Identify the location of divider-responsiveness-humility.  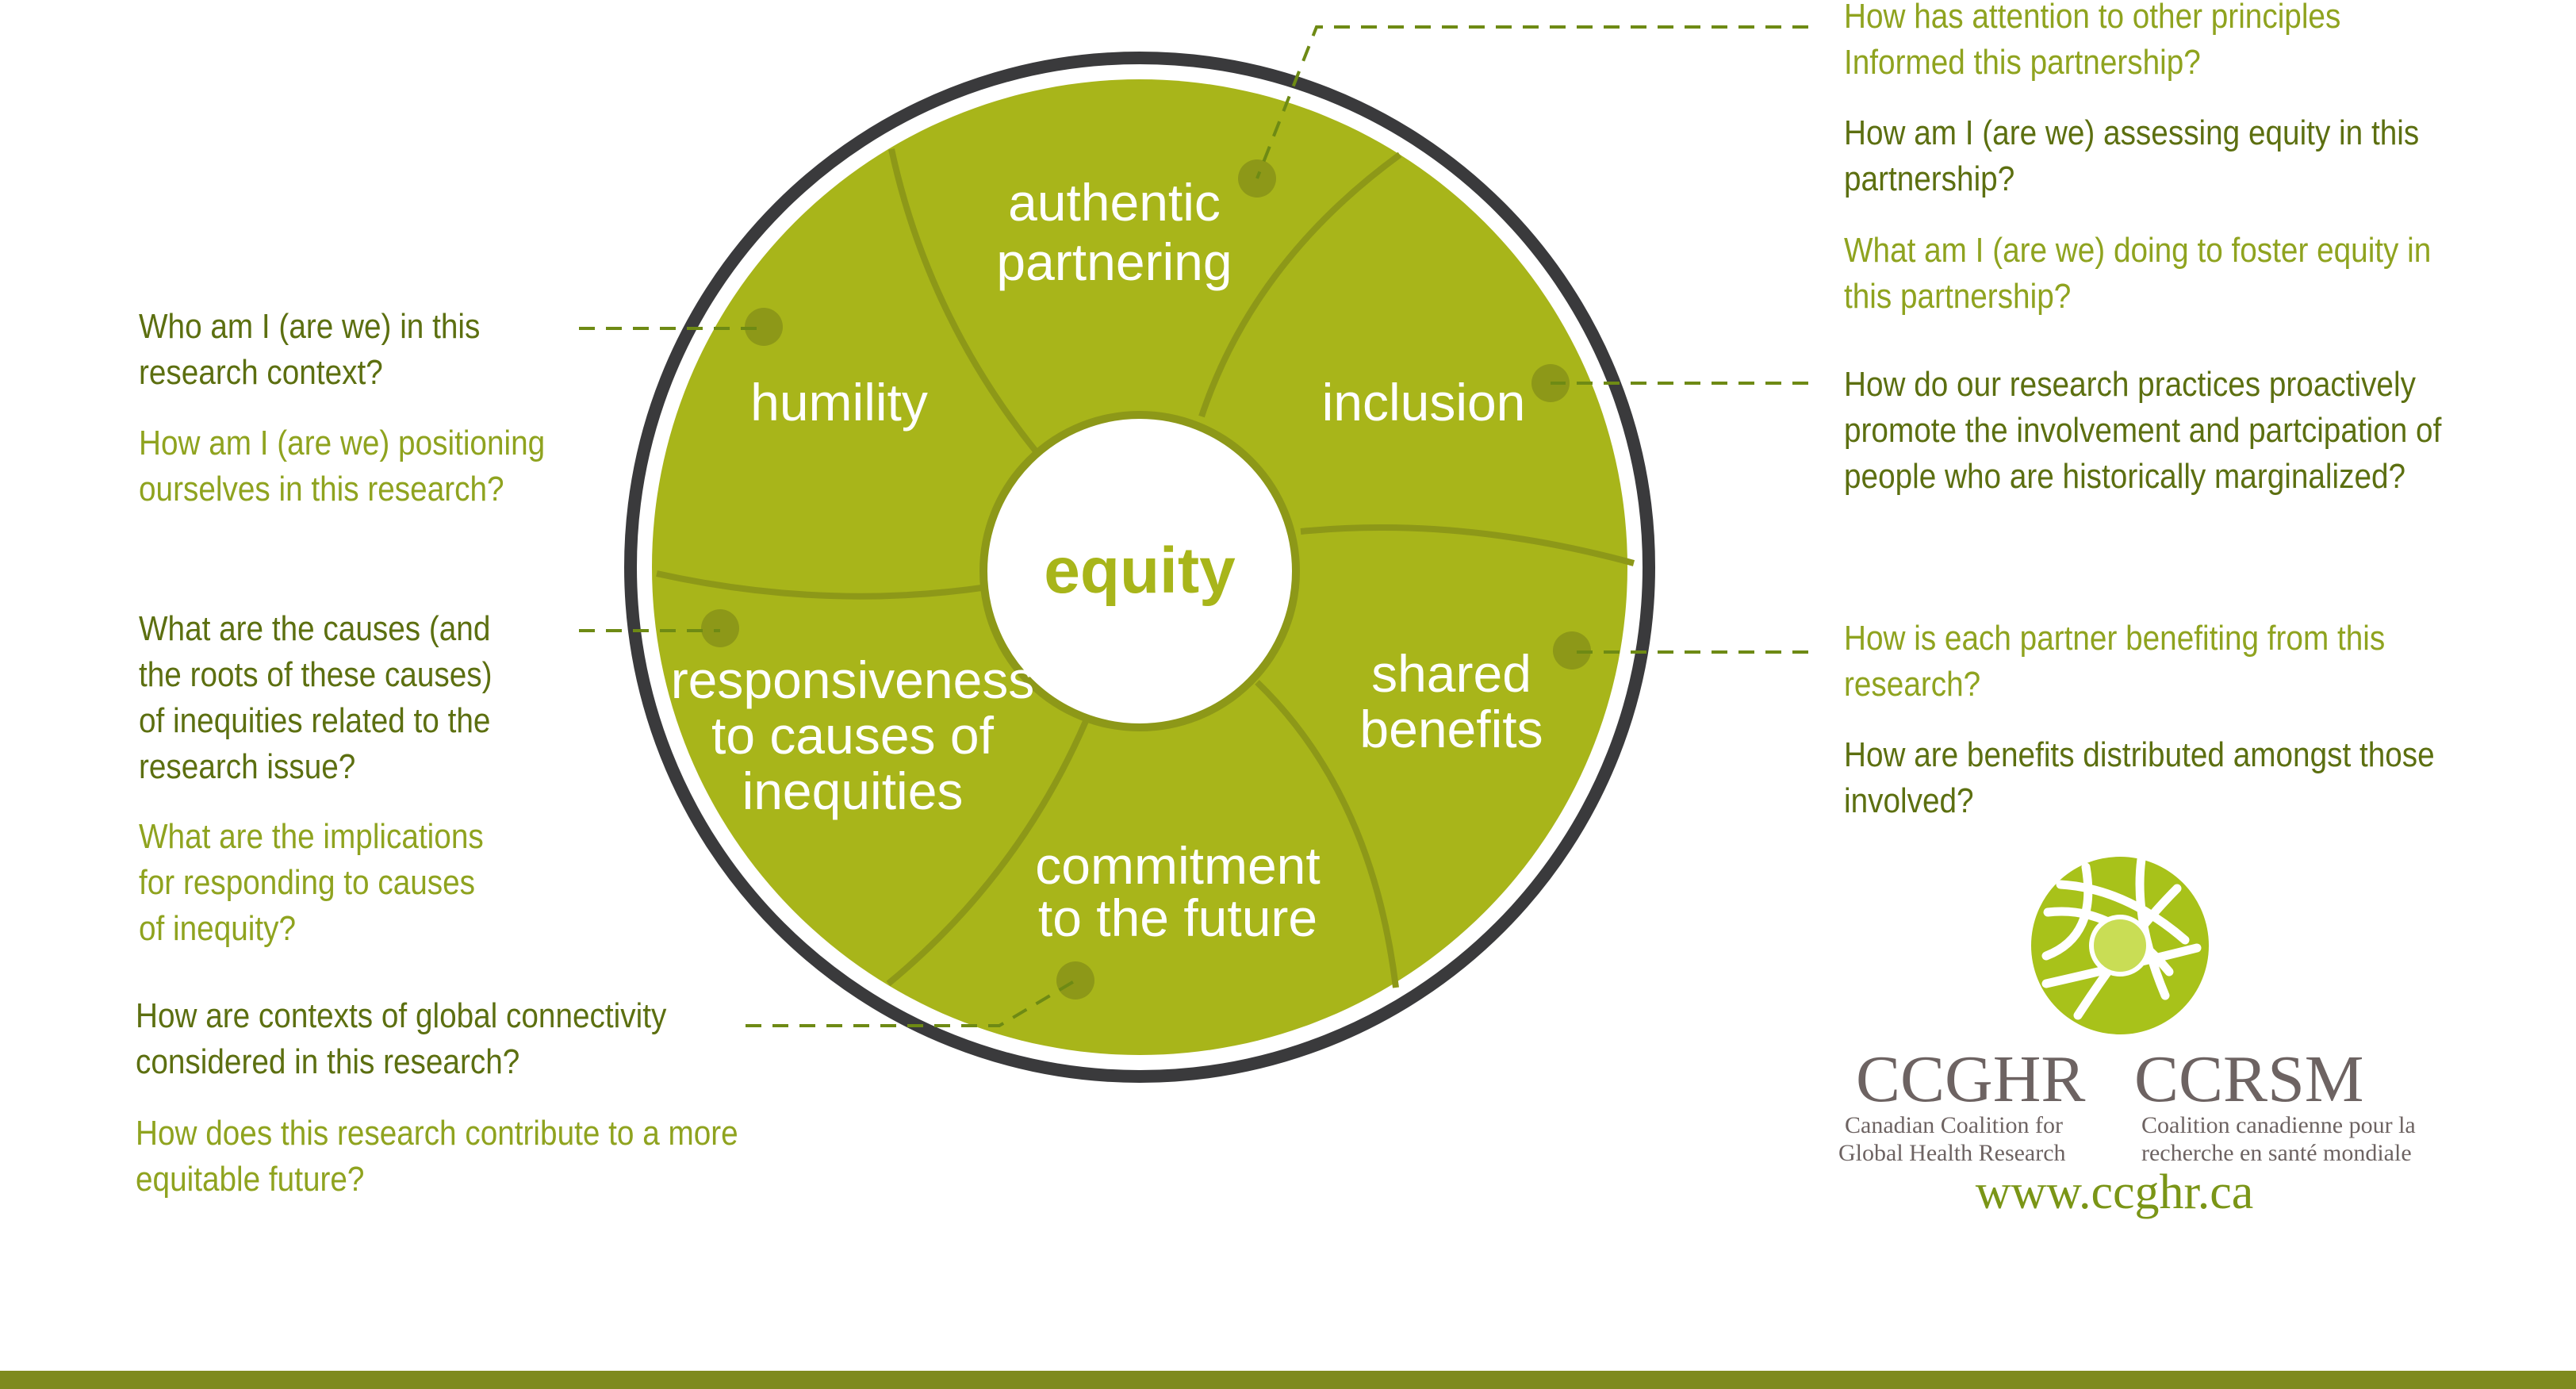
(822, 585).